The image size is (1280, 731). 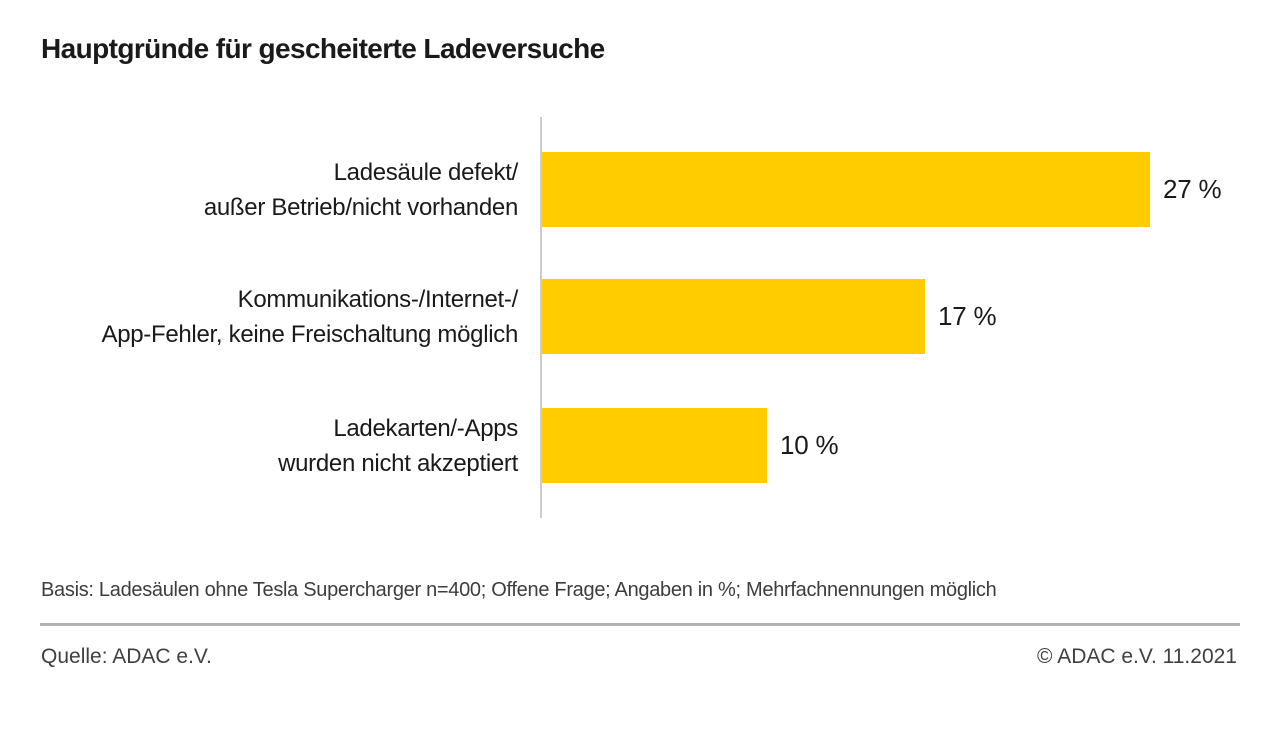 I want to click on category-label-line: wurden nicht akzeptiert, so click(x=398, y=463).